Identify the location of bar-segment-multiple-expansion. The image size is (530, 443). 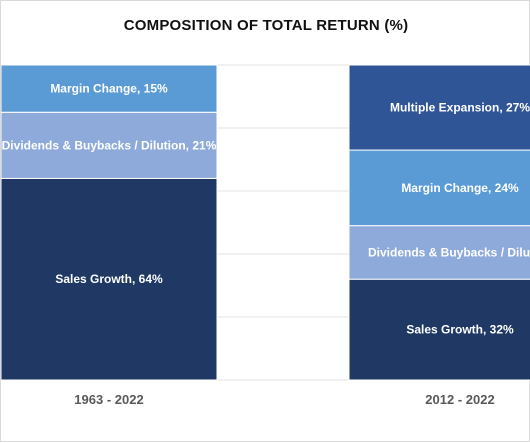
(439, 107).